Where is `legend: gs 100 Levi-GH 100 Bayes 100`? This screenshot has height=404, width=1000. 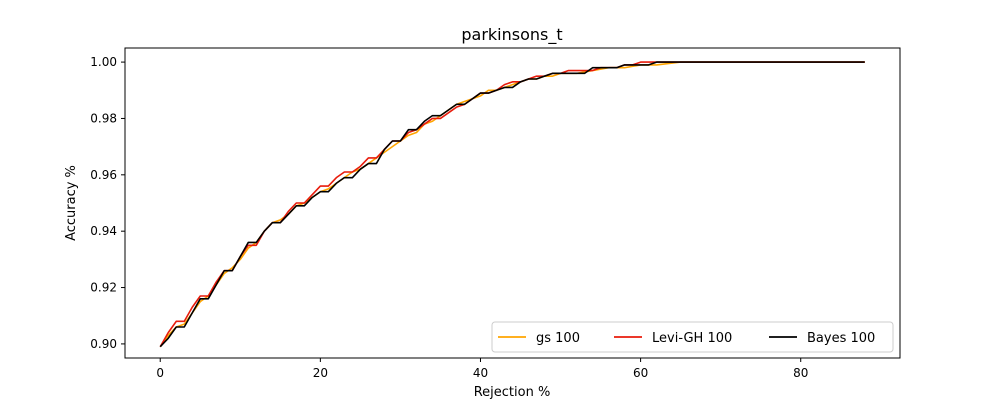
legend: gs 100 Levi-GH 100 Bayes 100 is located at coordinates (692, 337).